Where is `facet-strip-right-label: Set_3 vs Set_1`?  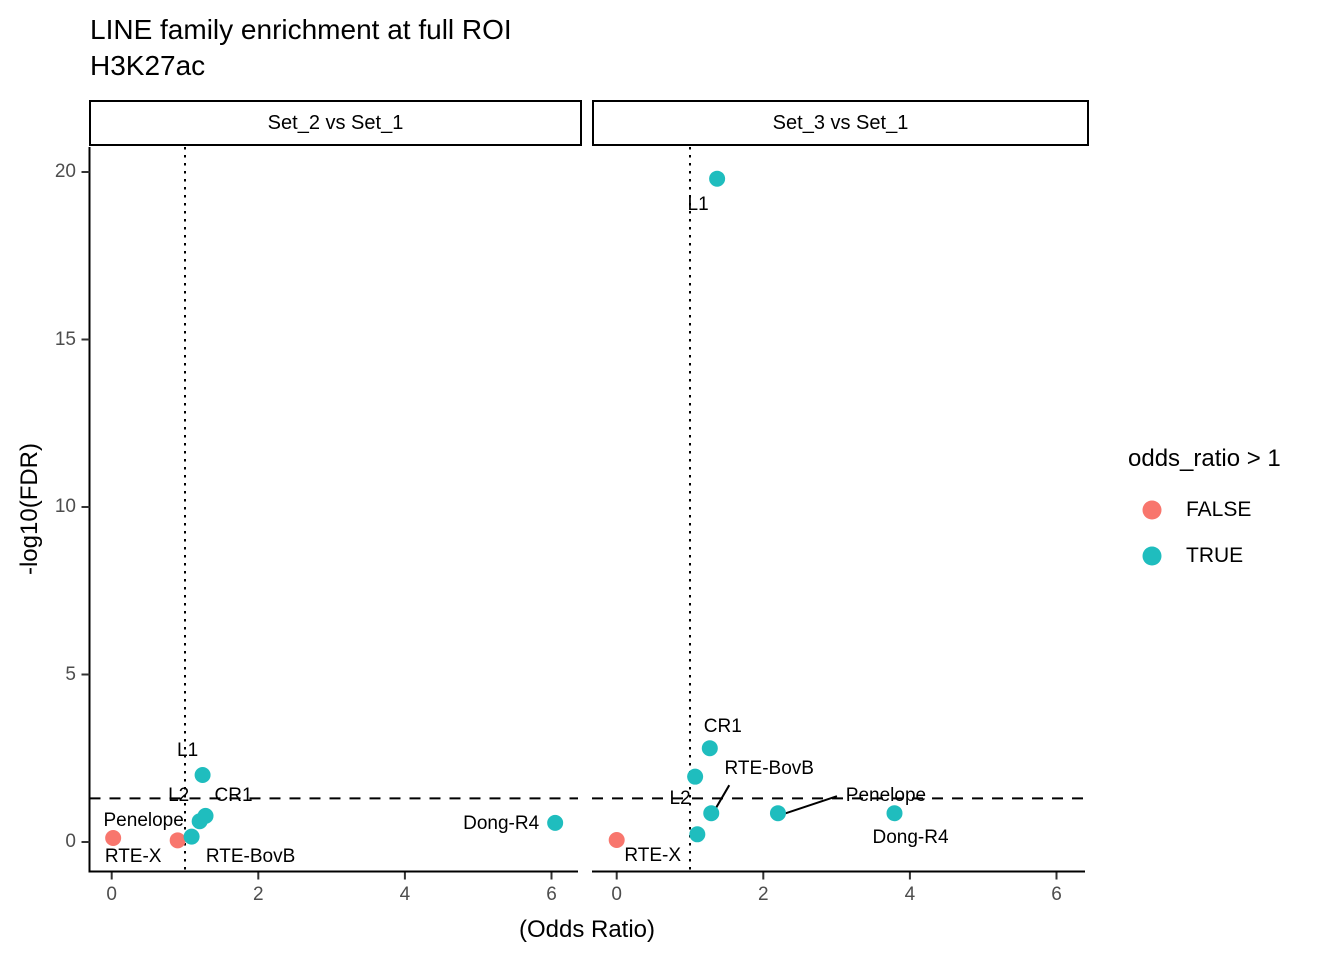 facet-strip-right-label: Set_3 vs Set_1 is located at coordinates (840, 122).